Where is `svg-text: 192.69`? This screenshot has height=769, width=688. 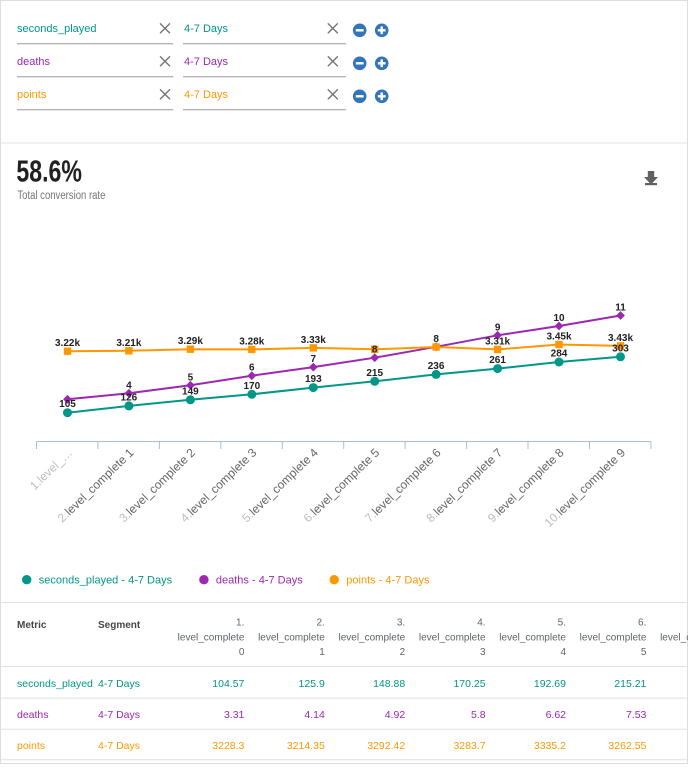 svg-text: 192.69 is located at coordinates (550, 684).